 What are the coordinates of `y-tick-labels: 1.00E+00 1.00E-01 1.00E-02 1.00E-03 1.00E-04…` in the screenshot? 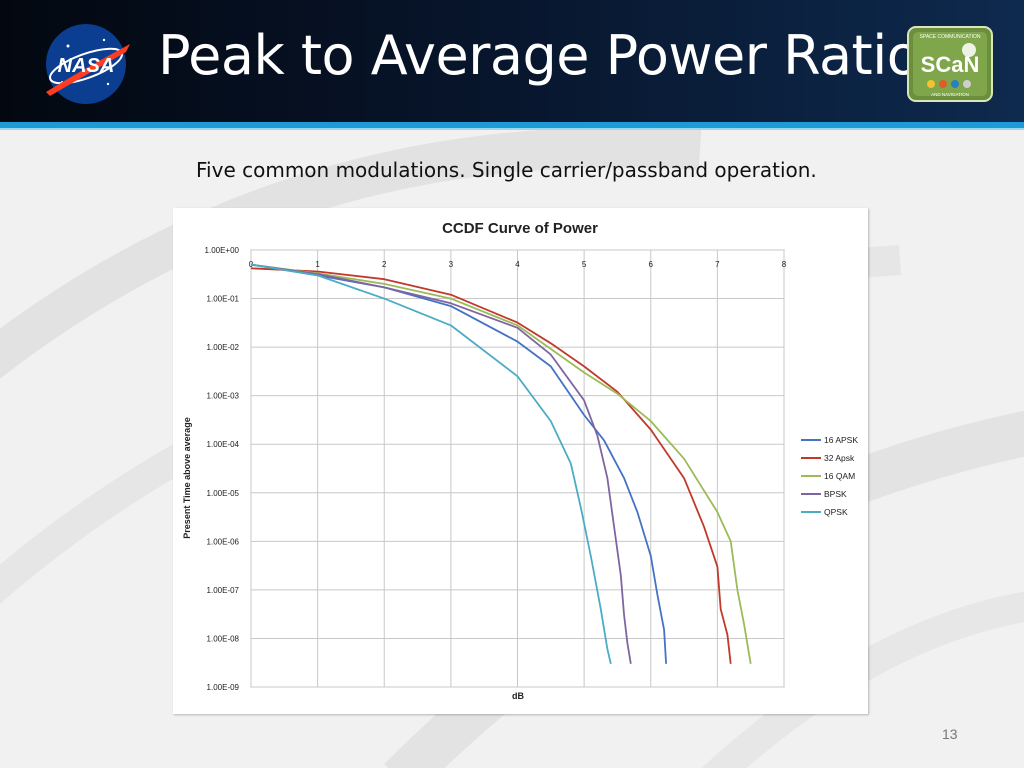 It's located at (222, 469).